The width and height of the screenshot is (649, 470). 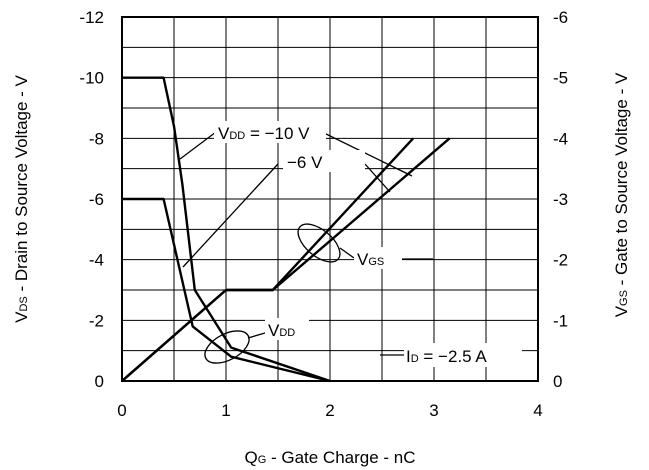 I want to click on vdd-label: VDD, so click(x=281, y=330).